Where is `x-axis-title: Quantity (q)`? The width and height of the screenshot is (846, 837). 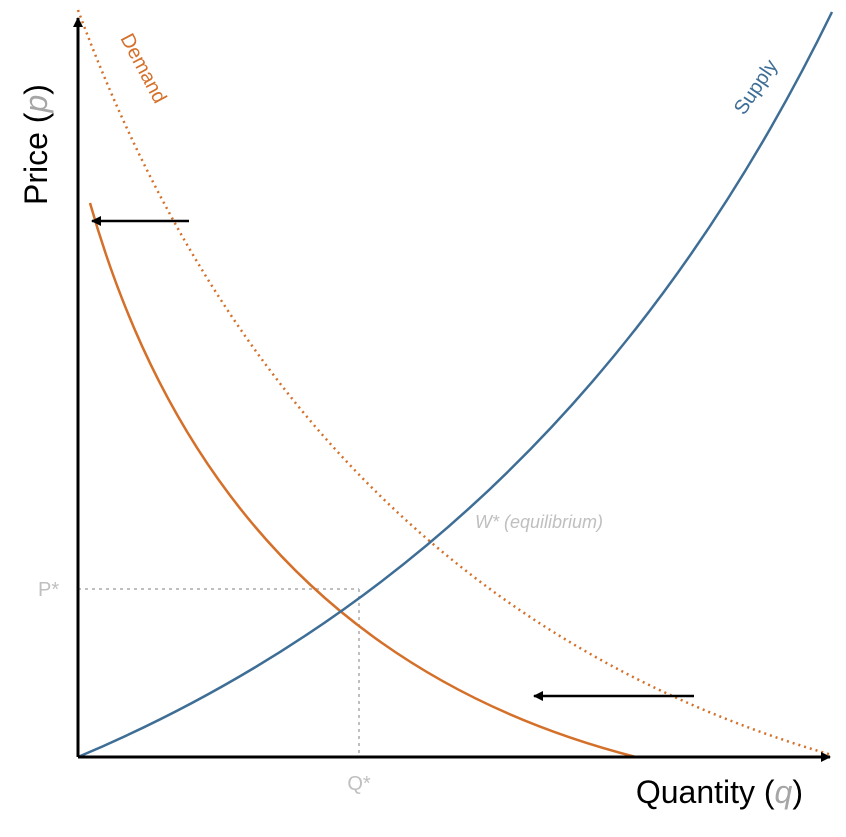 x-axis-title: Quantity (q) is located at coordinates (719, 792).